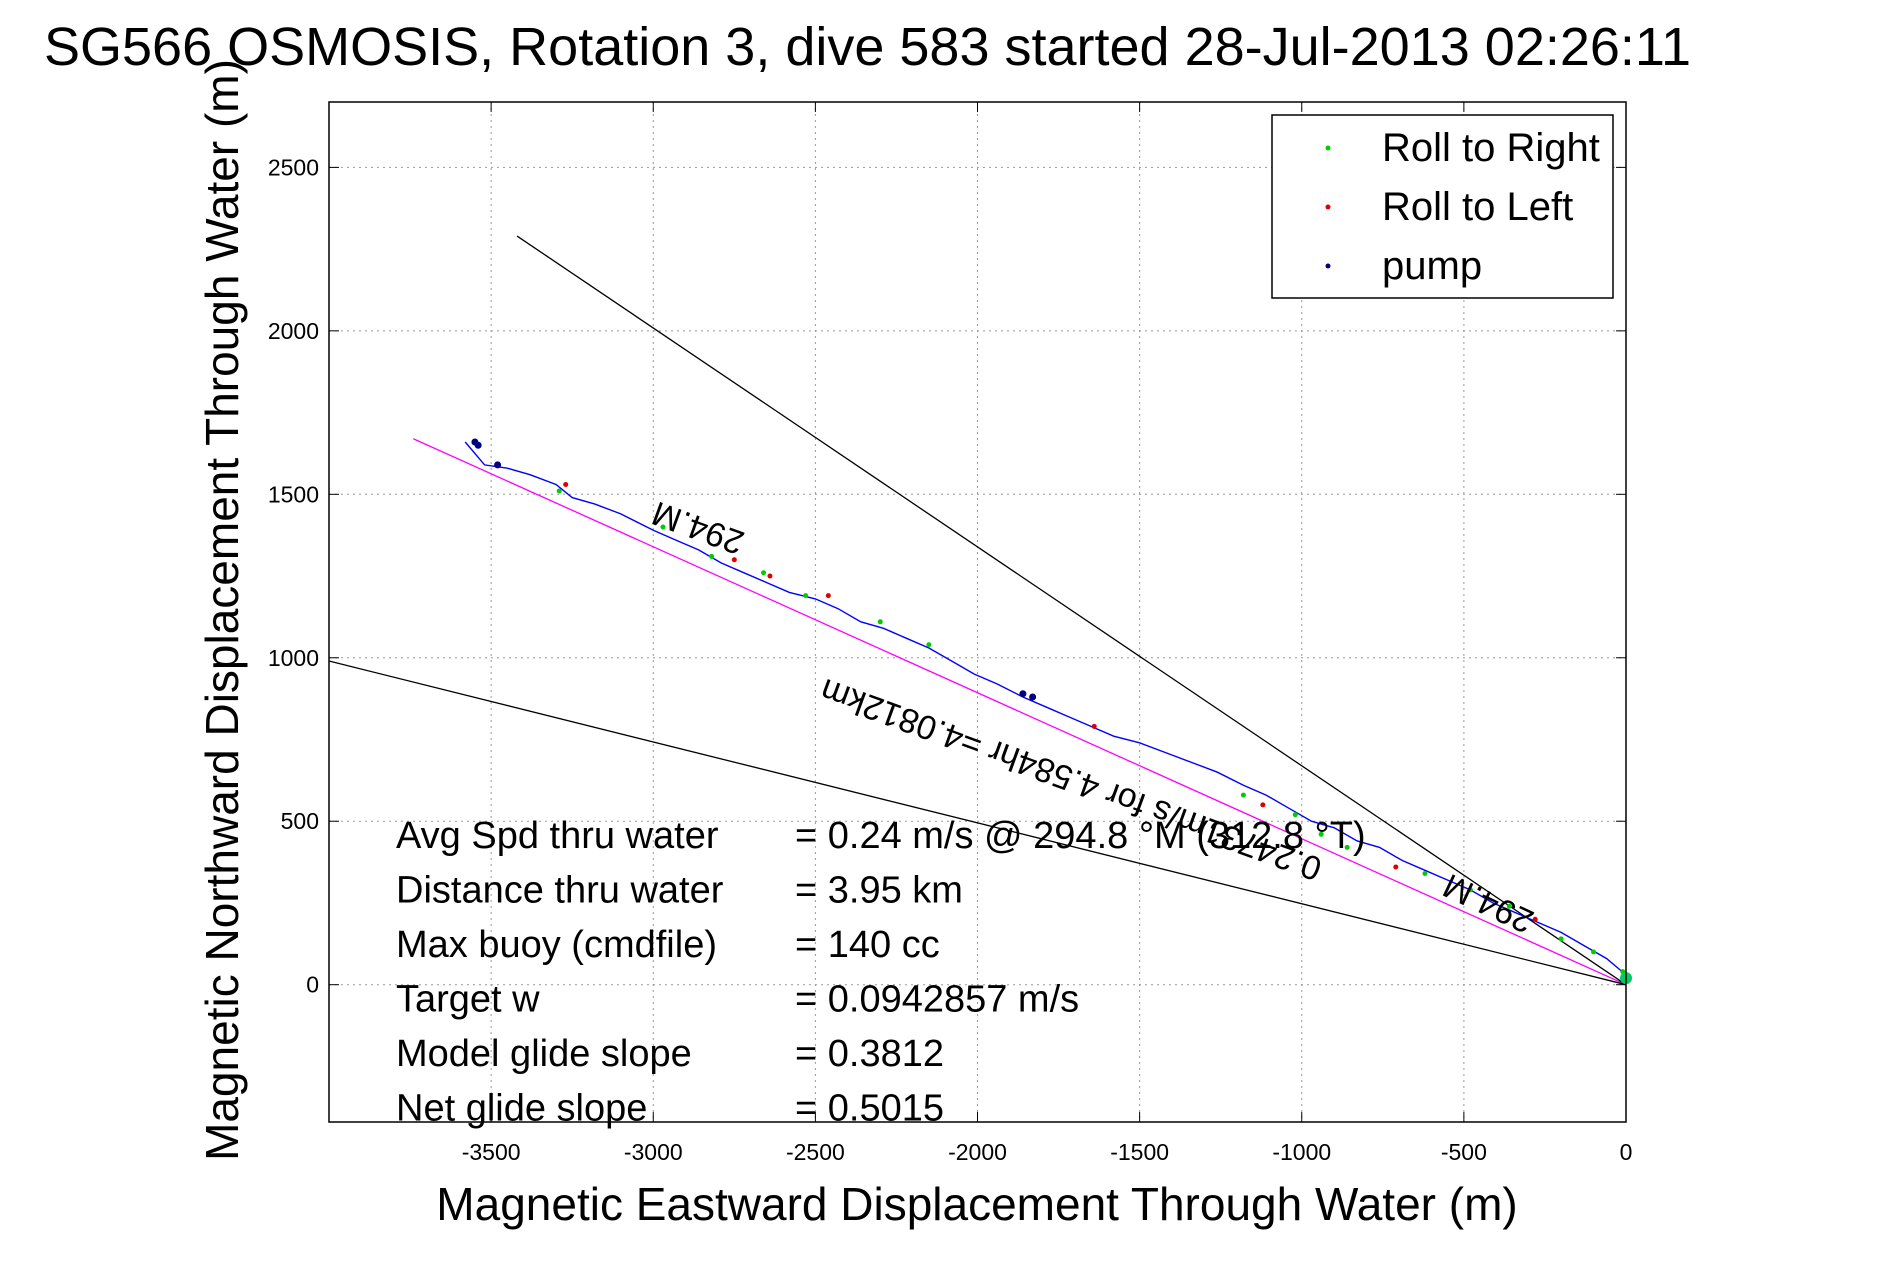  Describe the element at coordinates (869, 1109) in the screenshot. I see `stat-value: = 0.5015` at that location.